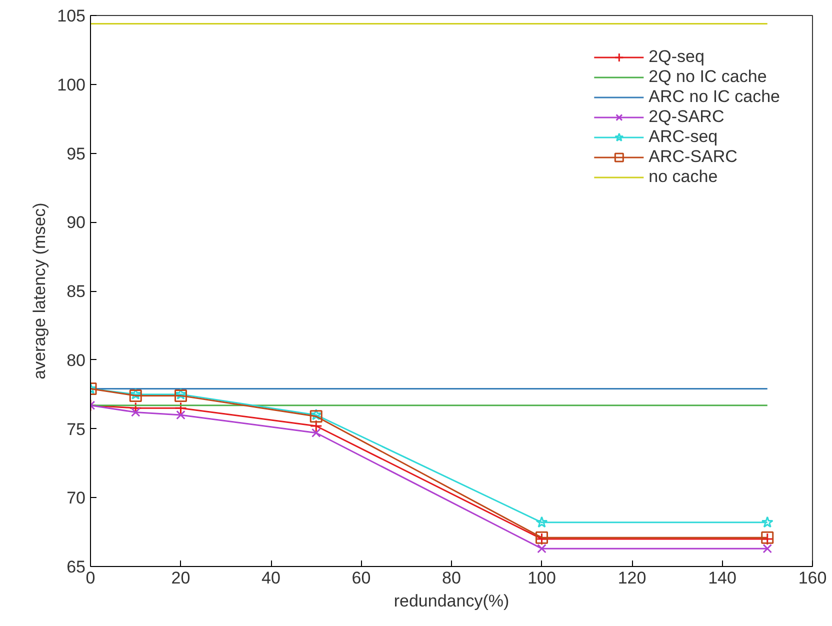 The width and height of the screenshot is (832, 626). What do you see at coordinates (271, 578) in the screenshot?
I see `x-tick-label: 40` at bounding box center [271, 578].